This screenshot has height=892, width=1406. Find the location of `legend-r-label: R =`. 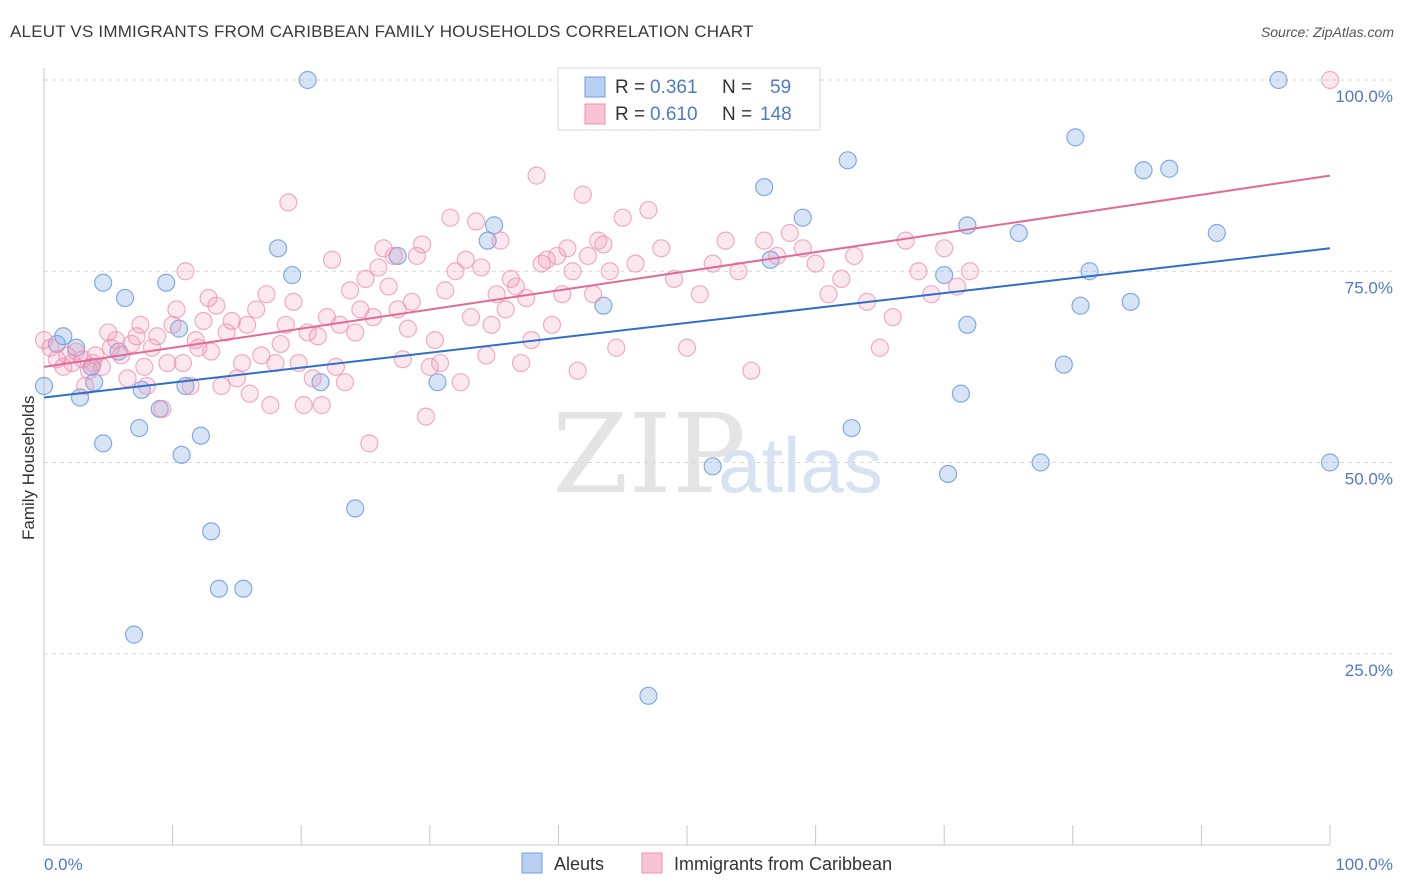

legend-r-label: R = is located at coordinates (630, 87).